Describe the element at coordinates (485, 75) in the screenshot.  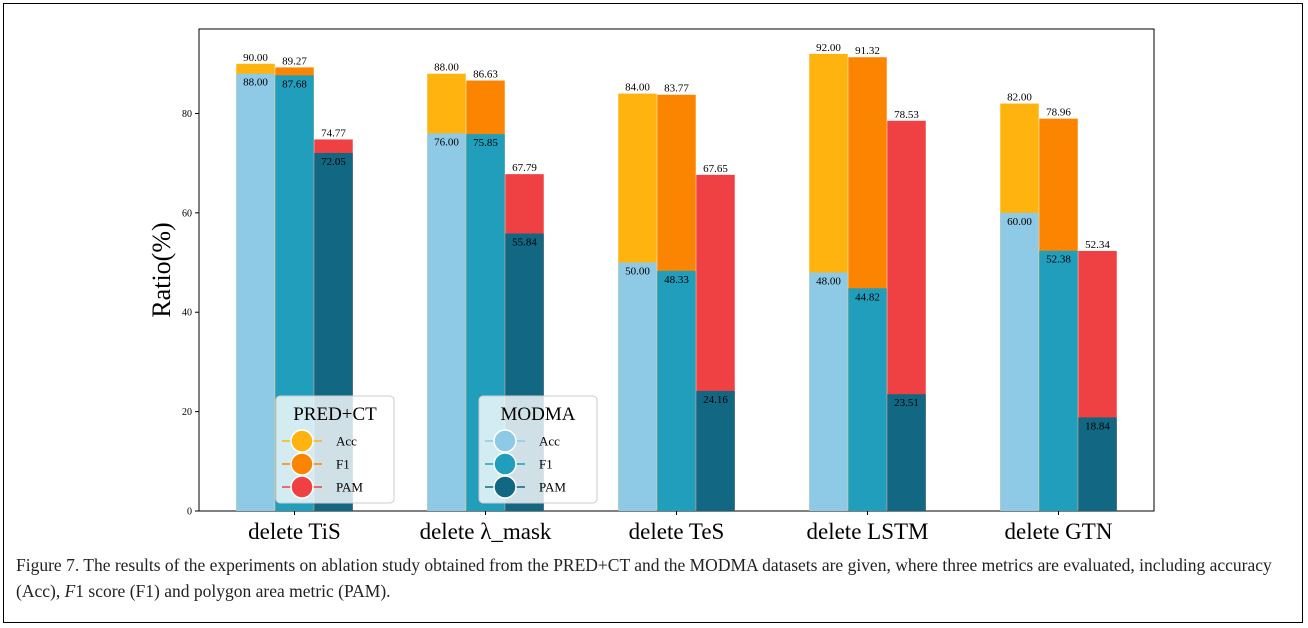
I see `data-label-predct: 86.63` at that location.